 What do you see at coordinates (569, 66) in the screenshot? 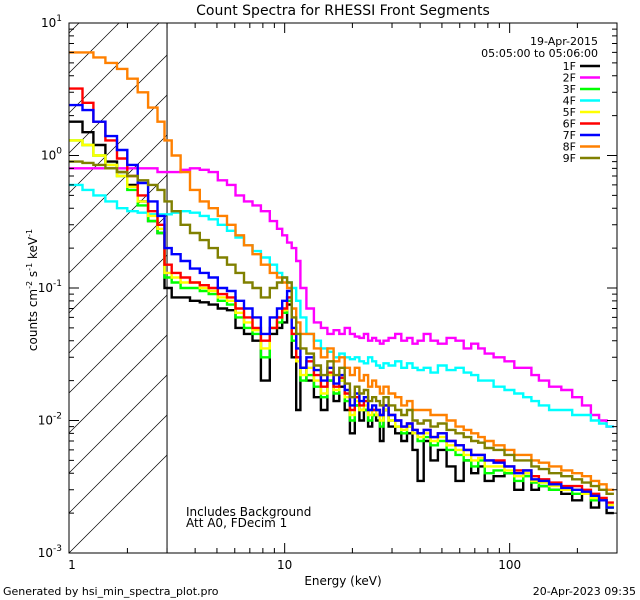
I see `legend-label-1F: 1F` at bounding box center [569, 66].